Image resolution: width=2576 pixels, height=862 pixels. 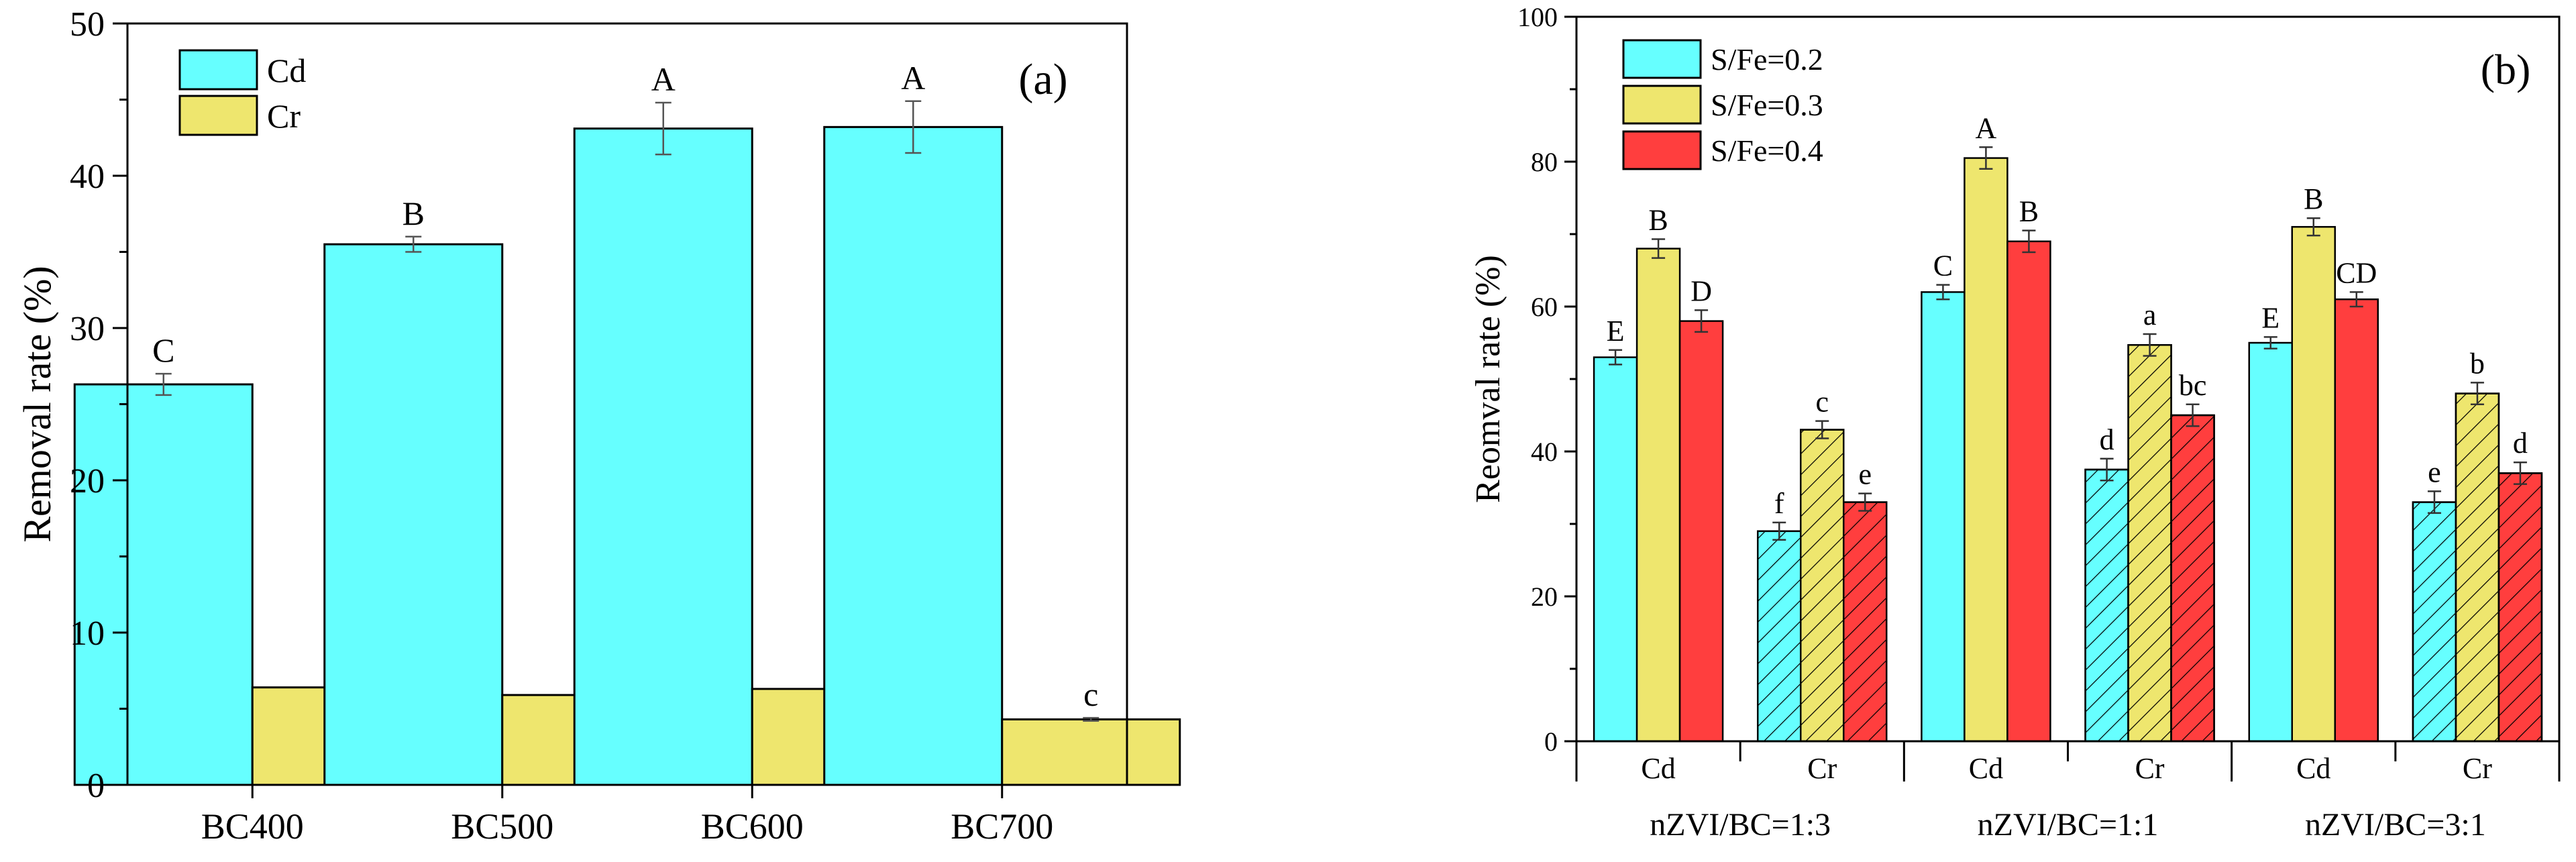 I want to click on y-tick-label-a: 50, so click(x=87, y=24).